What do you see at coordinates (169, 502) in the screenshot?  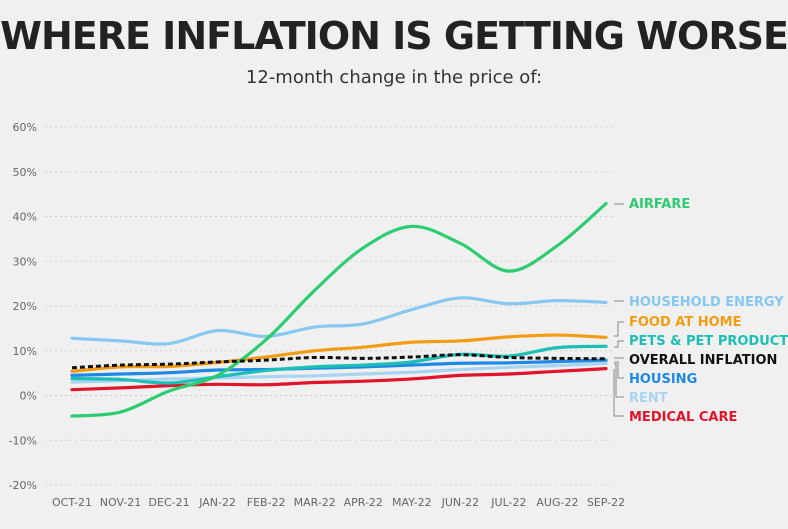 I see `x-tick-label: DEC-21` at bounding box center [169, 502].